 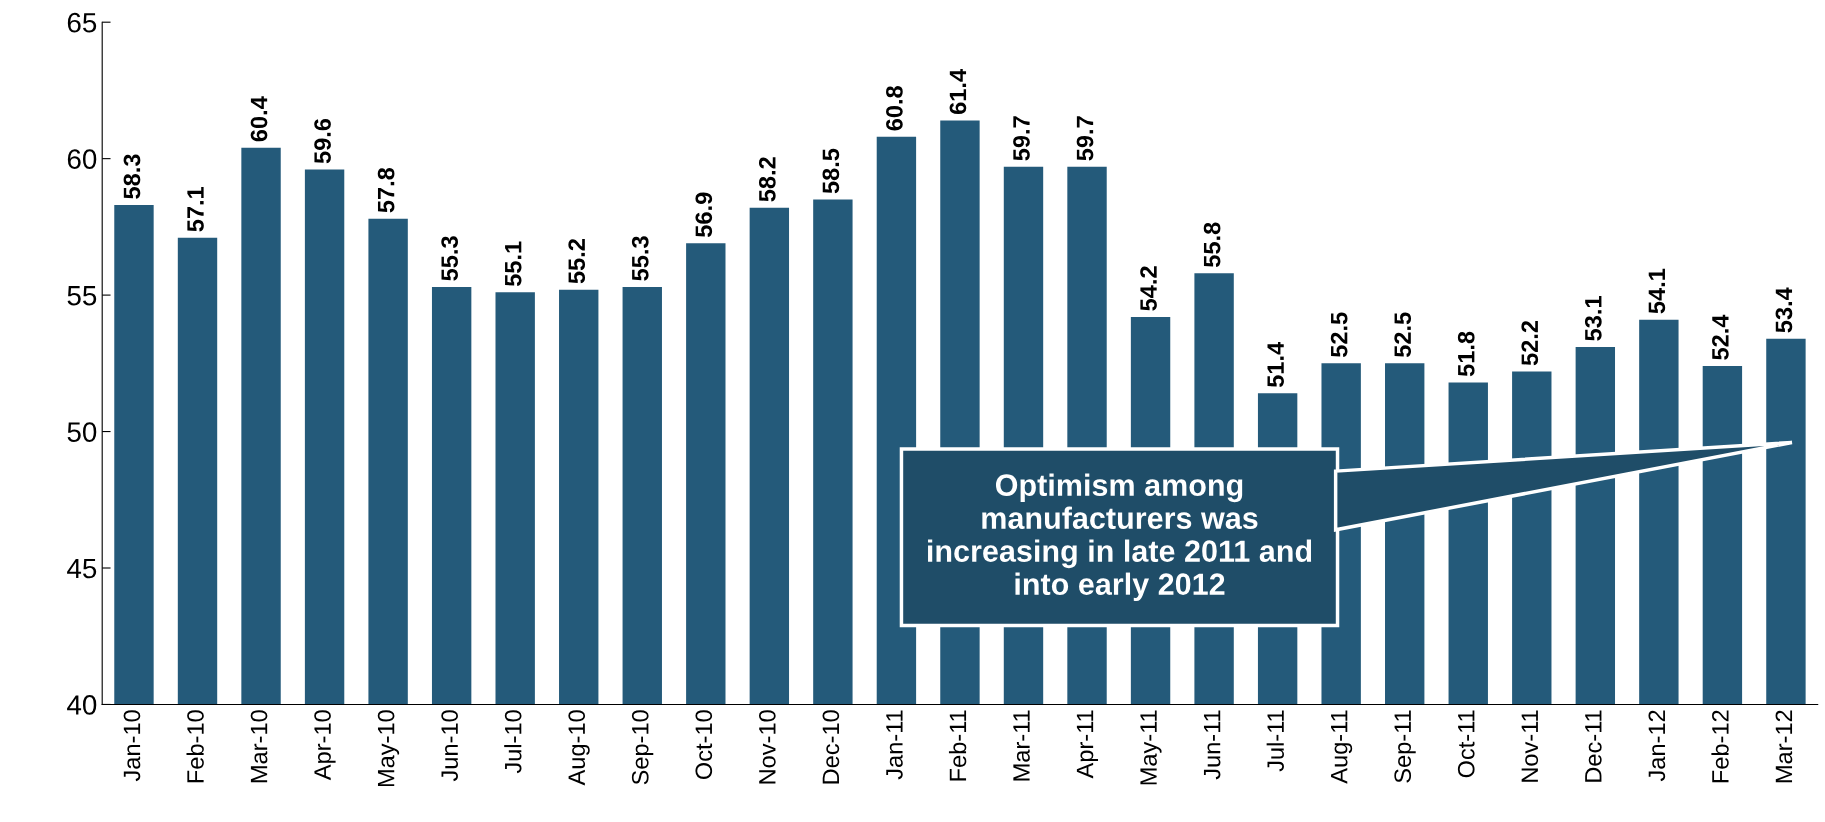 I want to click on y-tick-label: 55, so click(x=82, y=296).